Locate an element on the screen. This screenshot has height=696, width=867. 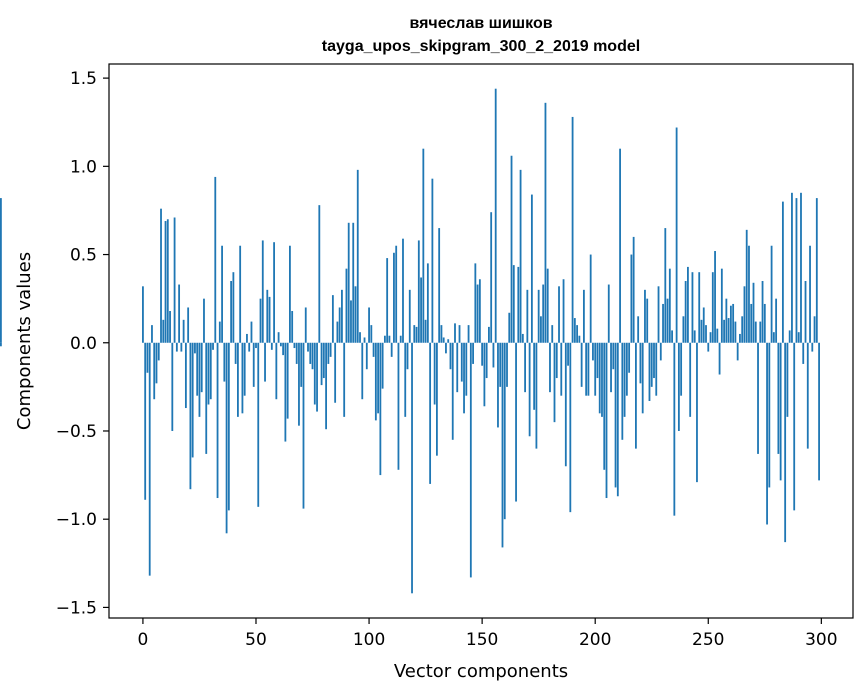
x-tick-label: 100 is located at coordinates (369, 640).